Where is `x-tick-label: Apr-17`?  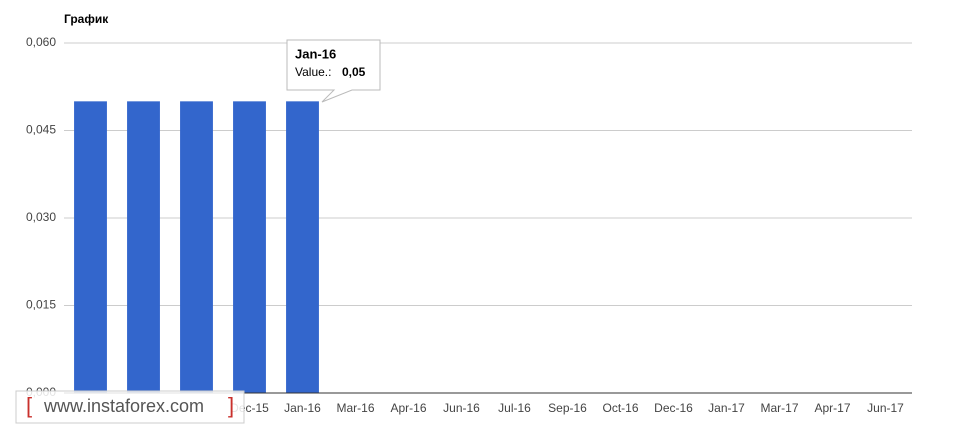
x-tick-label: Apr-17 is located at coordinates (832, 408).